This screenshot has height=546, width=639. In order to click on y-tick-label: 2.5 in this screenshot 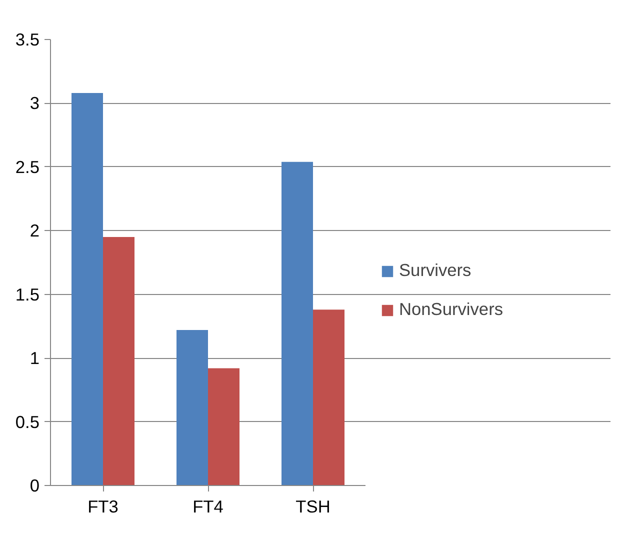, I will do `click(27, 166)`.